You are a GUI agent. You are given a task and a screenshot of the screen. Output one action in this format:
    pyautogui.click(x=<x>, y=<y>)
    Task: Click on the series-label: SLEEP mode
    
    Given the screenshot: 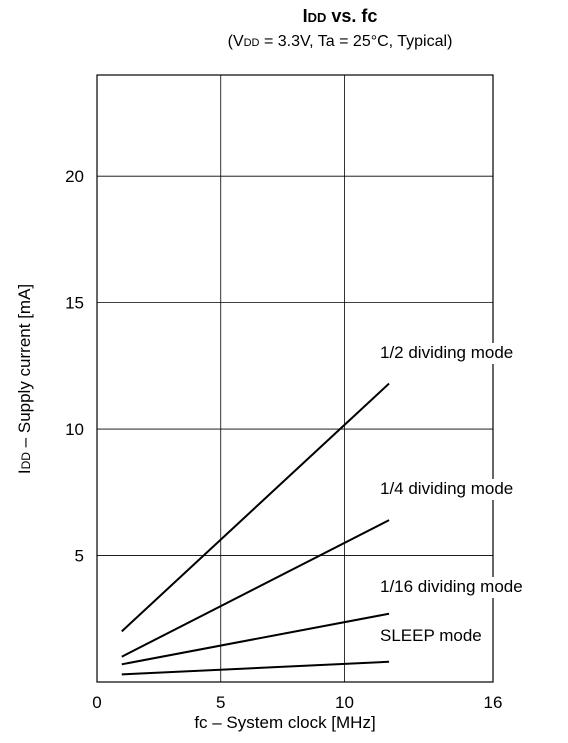 What is the action you would take?
    pyautogui.click(x=431, y=635)
    